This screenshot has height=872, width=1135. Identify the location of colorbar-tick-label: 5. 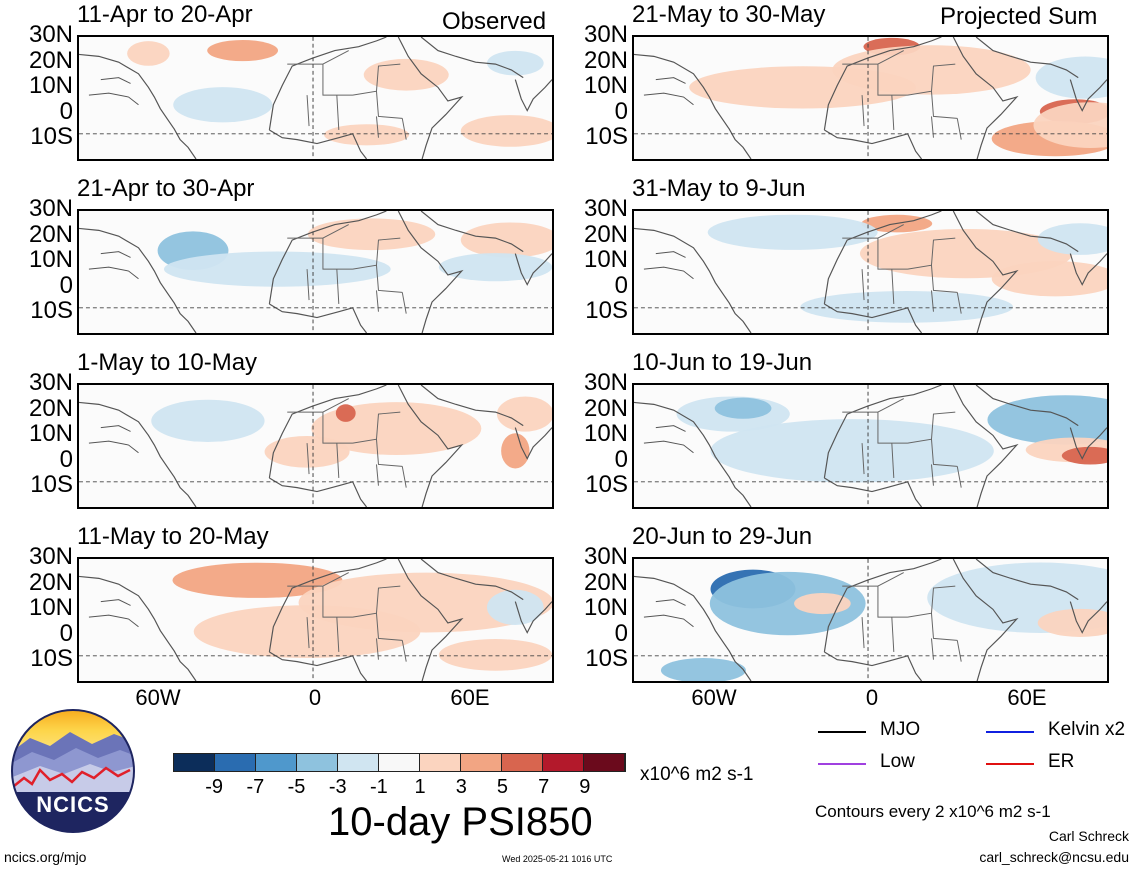
(502, 787).